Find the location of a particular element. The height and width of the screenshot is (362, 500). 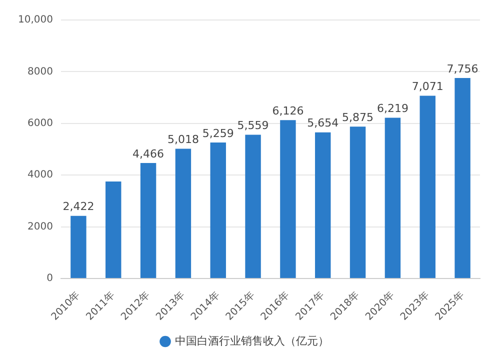

data-label: 5,259 is located at coordinates (218, 133).